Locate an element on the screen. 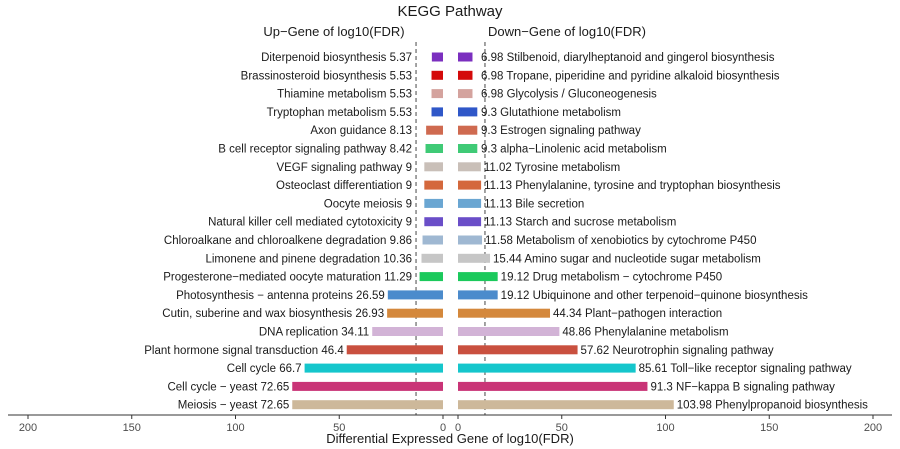 Image resolution: width=900 pixels, height=449 pixels. down-bar-label: 6.98 Glycolysis / Gluconeogenesis is located at coordinates (569, 95).